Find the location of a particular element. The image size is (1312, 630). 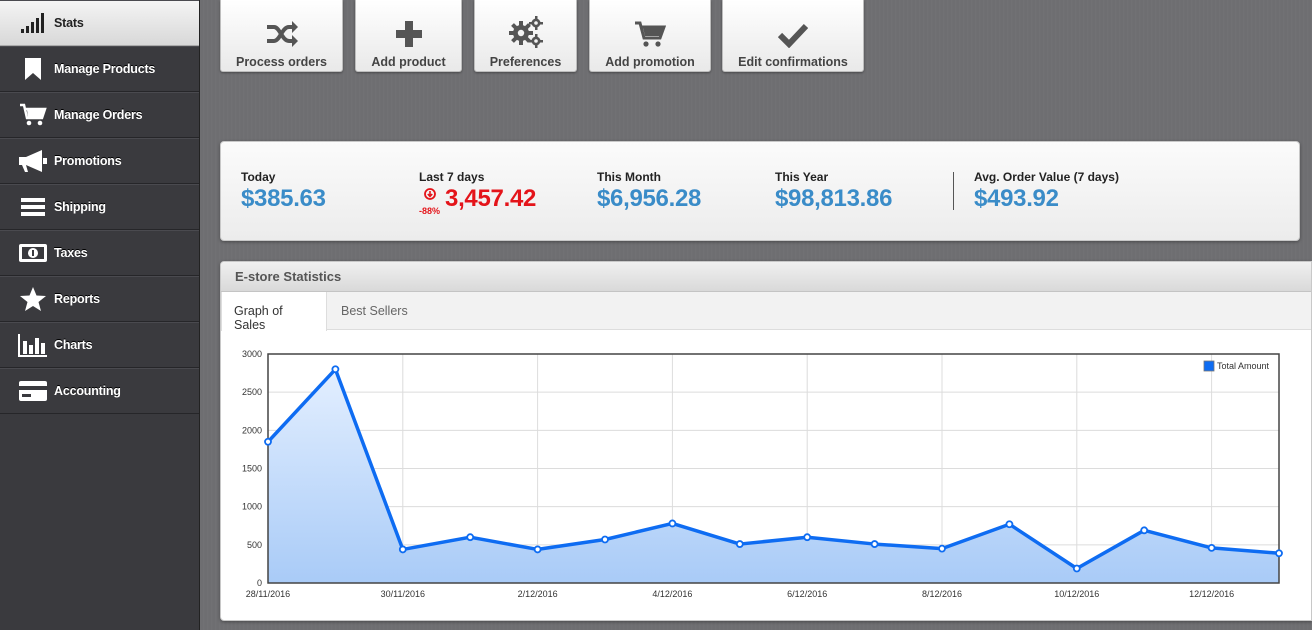

shuffle-icon is located at coordinates (282, 28).